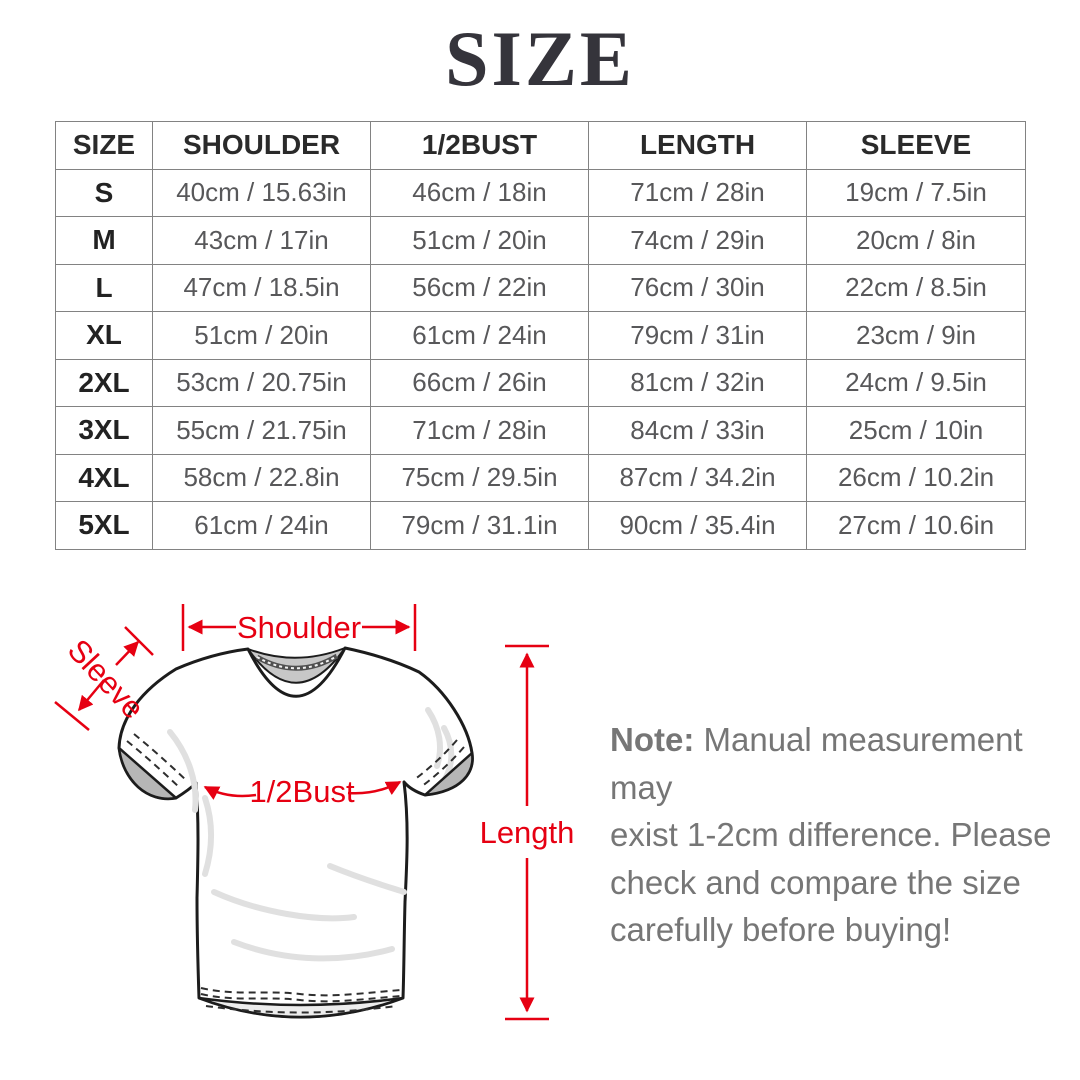 The image size is (1080, 1080). Describe the element at coordinates (104, 477) in the screenshot. I see `cell-size: 4XL` at that location.